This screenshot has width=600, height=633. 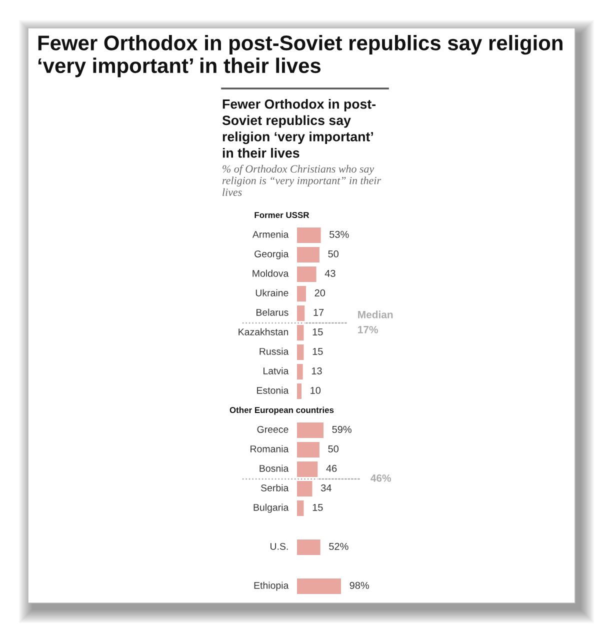 What do you see at coordinates (274, 351) in the screenshot?
I see `y-tick-label: Russia` at bounding box center [274, 351].